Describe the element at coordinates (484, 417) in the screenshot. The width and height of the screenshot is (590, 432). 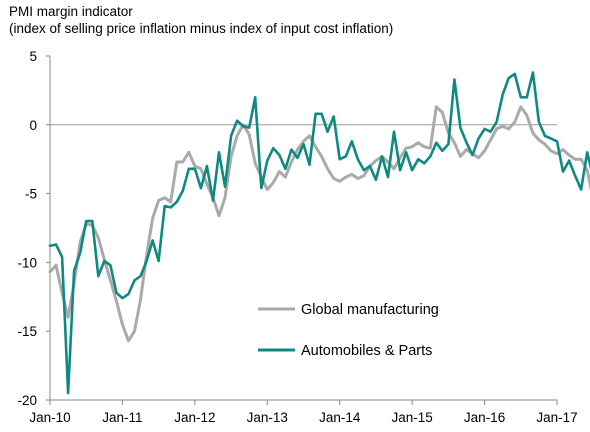
I see `x-tick-label: Jan-16` at that location.